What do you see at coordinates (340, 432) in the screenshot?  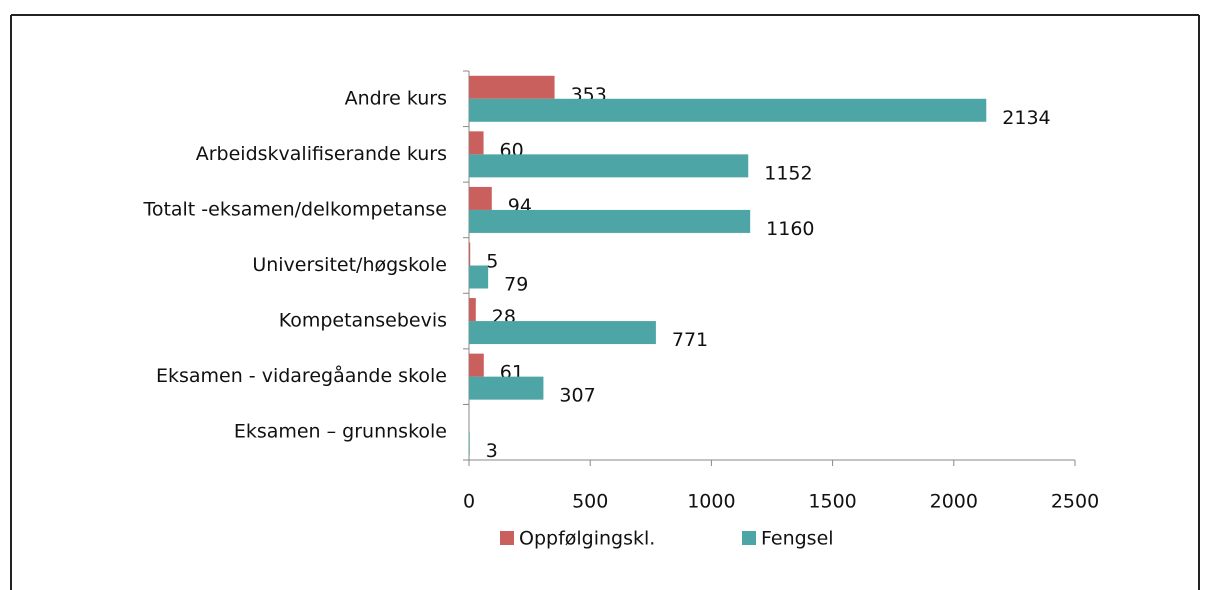 I see `category-label: Eksamen – grunnskole` at bounding box center [340, 432].